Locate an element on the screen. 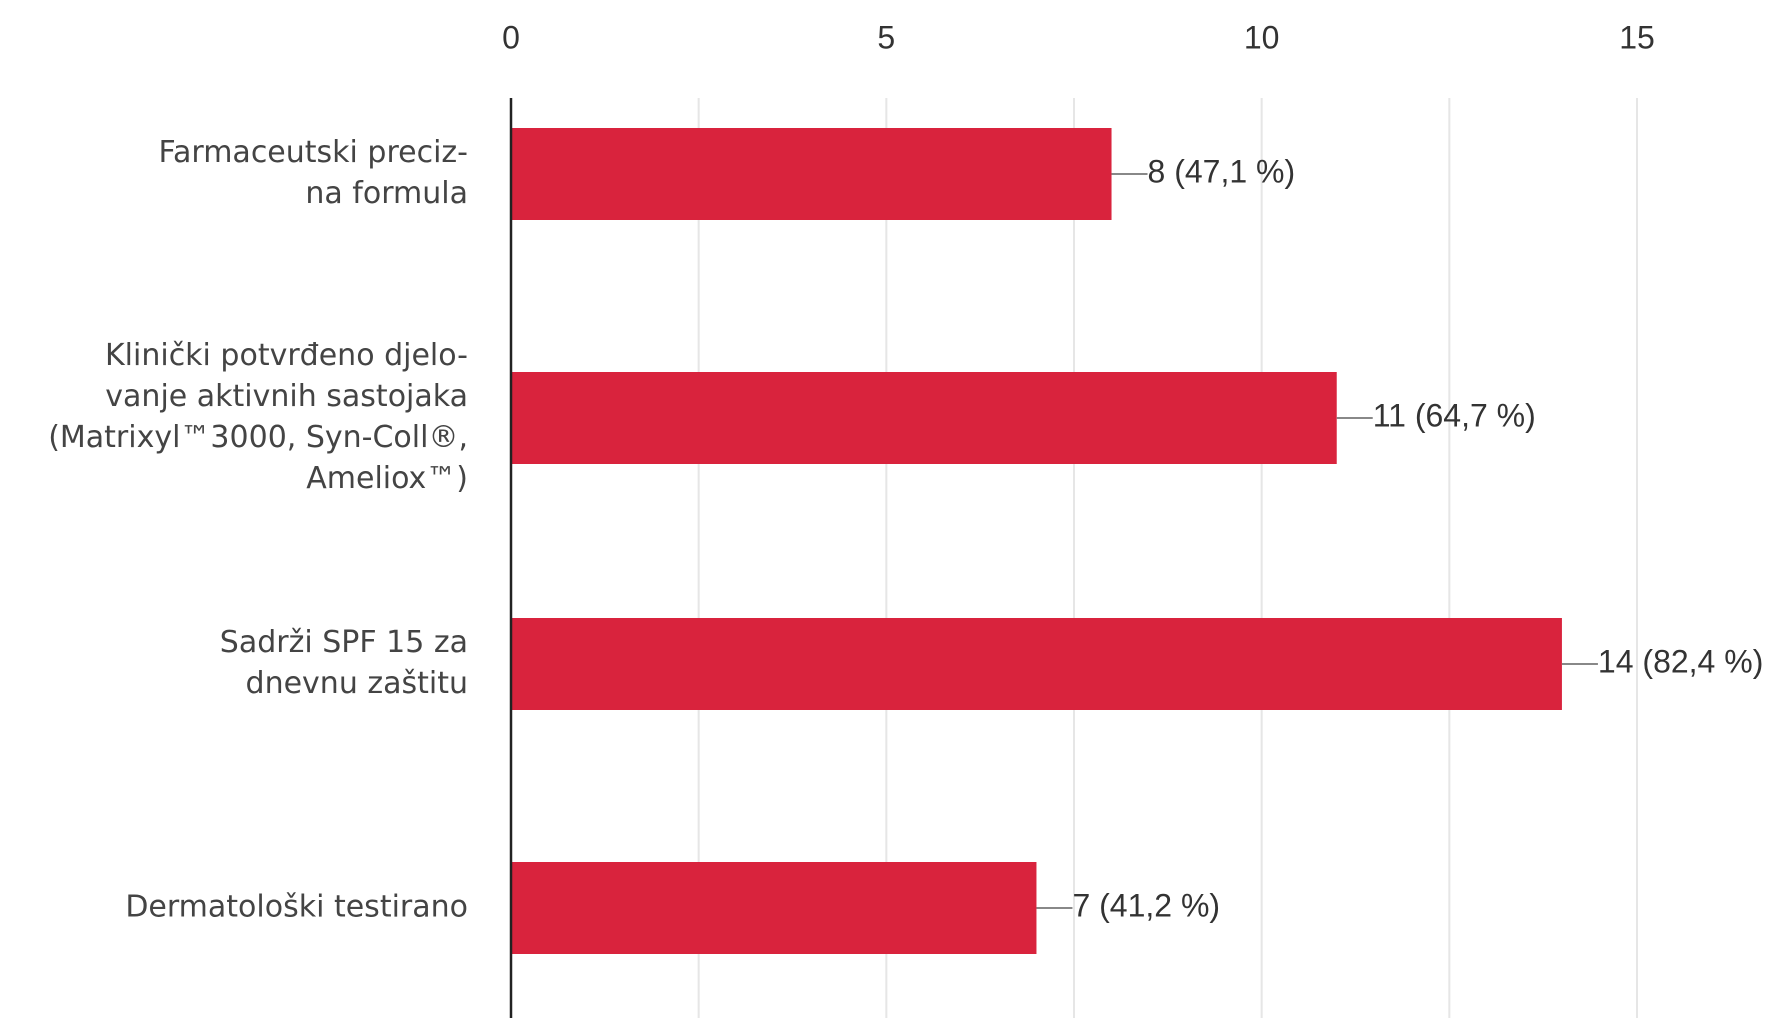  x-tick-label: 15 is located at coordinates (1637, 37).